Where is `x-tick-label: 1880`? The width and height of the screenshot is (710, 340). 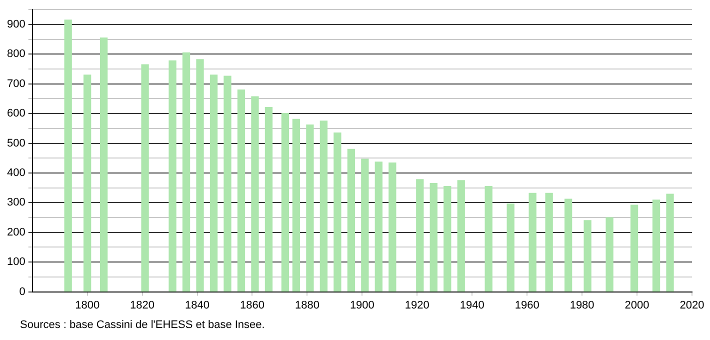
x-tick-label: 1880 is located at coordinates (307, 305).